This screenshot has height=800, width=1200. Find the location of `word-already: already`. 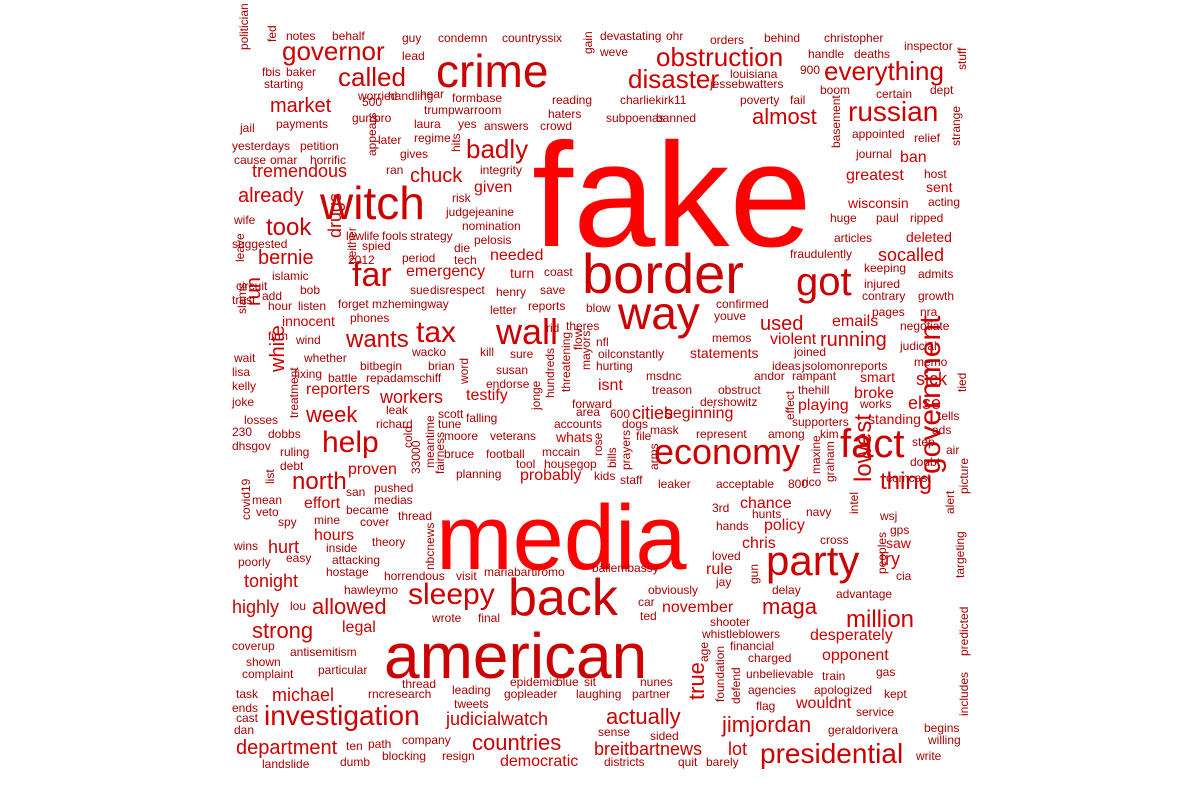

word-already: already is located at coordinates (271, 196).